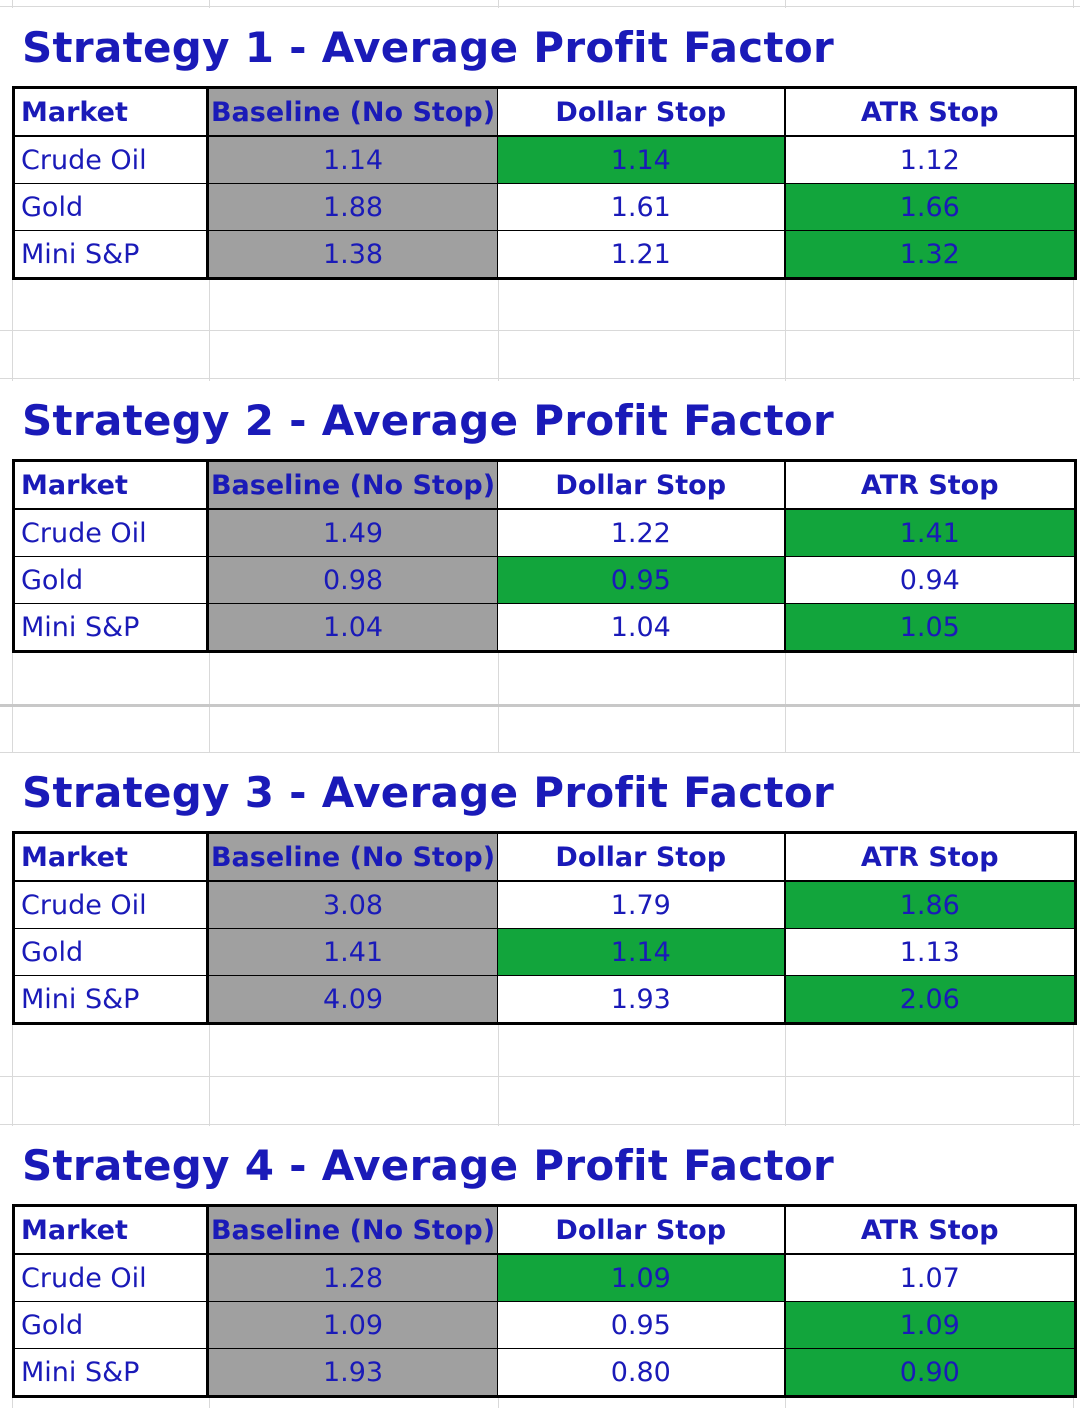  I want to click on table-row: Crude Oil 1.28 1.09 1.07, so click(544, 1277).